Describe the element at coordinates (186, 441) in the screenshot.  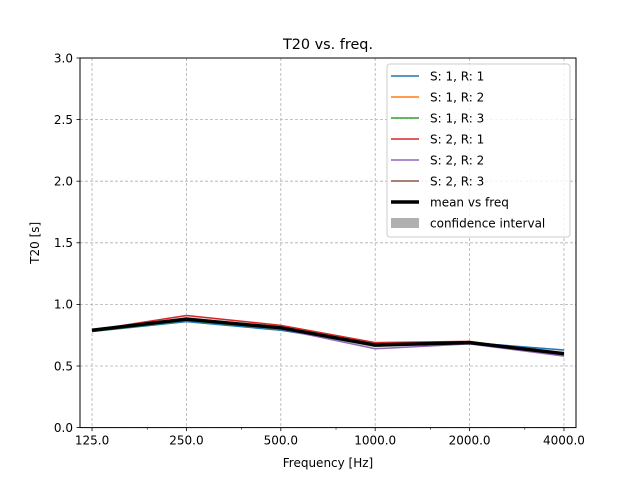
I see `x-tick-label: 250.0` at that location.